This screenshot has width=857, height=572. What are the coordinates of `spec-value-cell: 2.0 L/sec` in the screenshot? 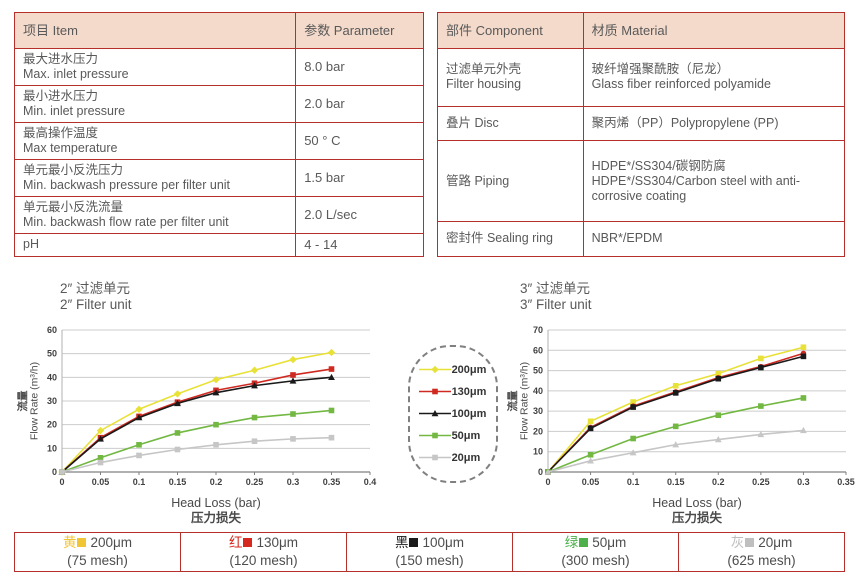 It's located at (359, 215).